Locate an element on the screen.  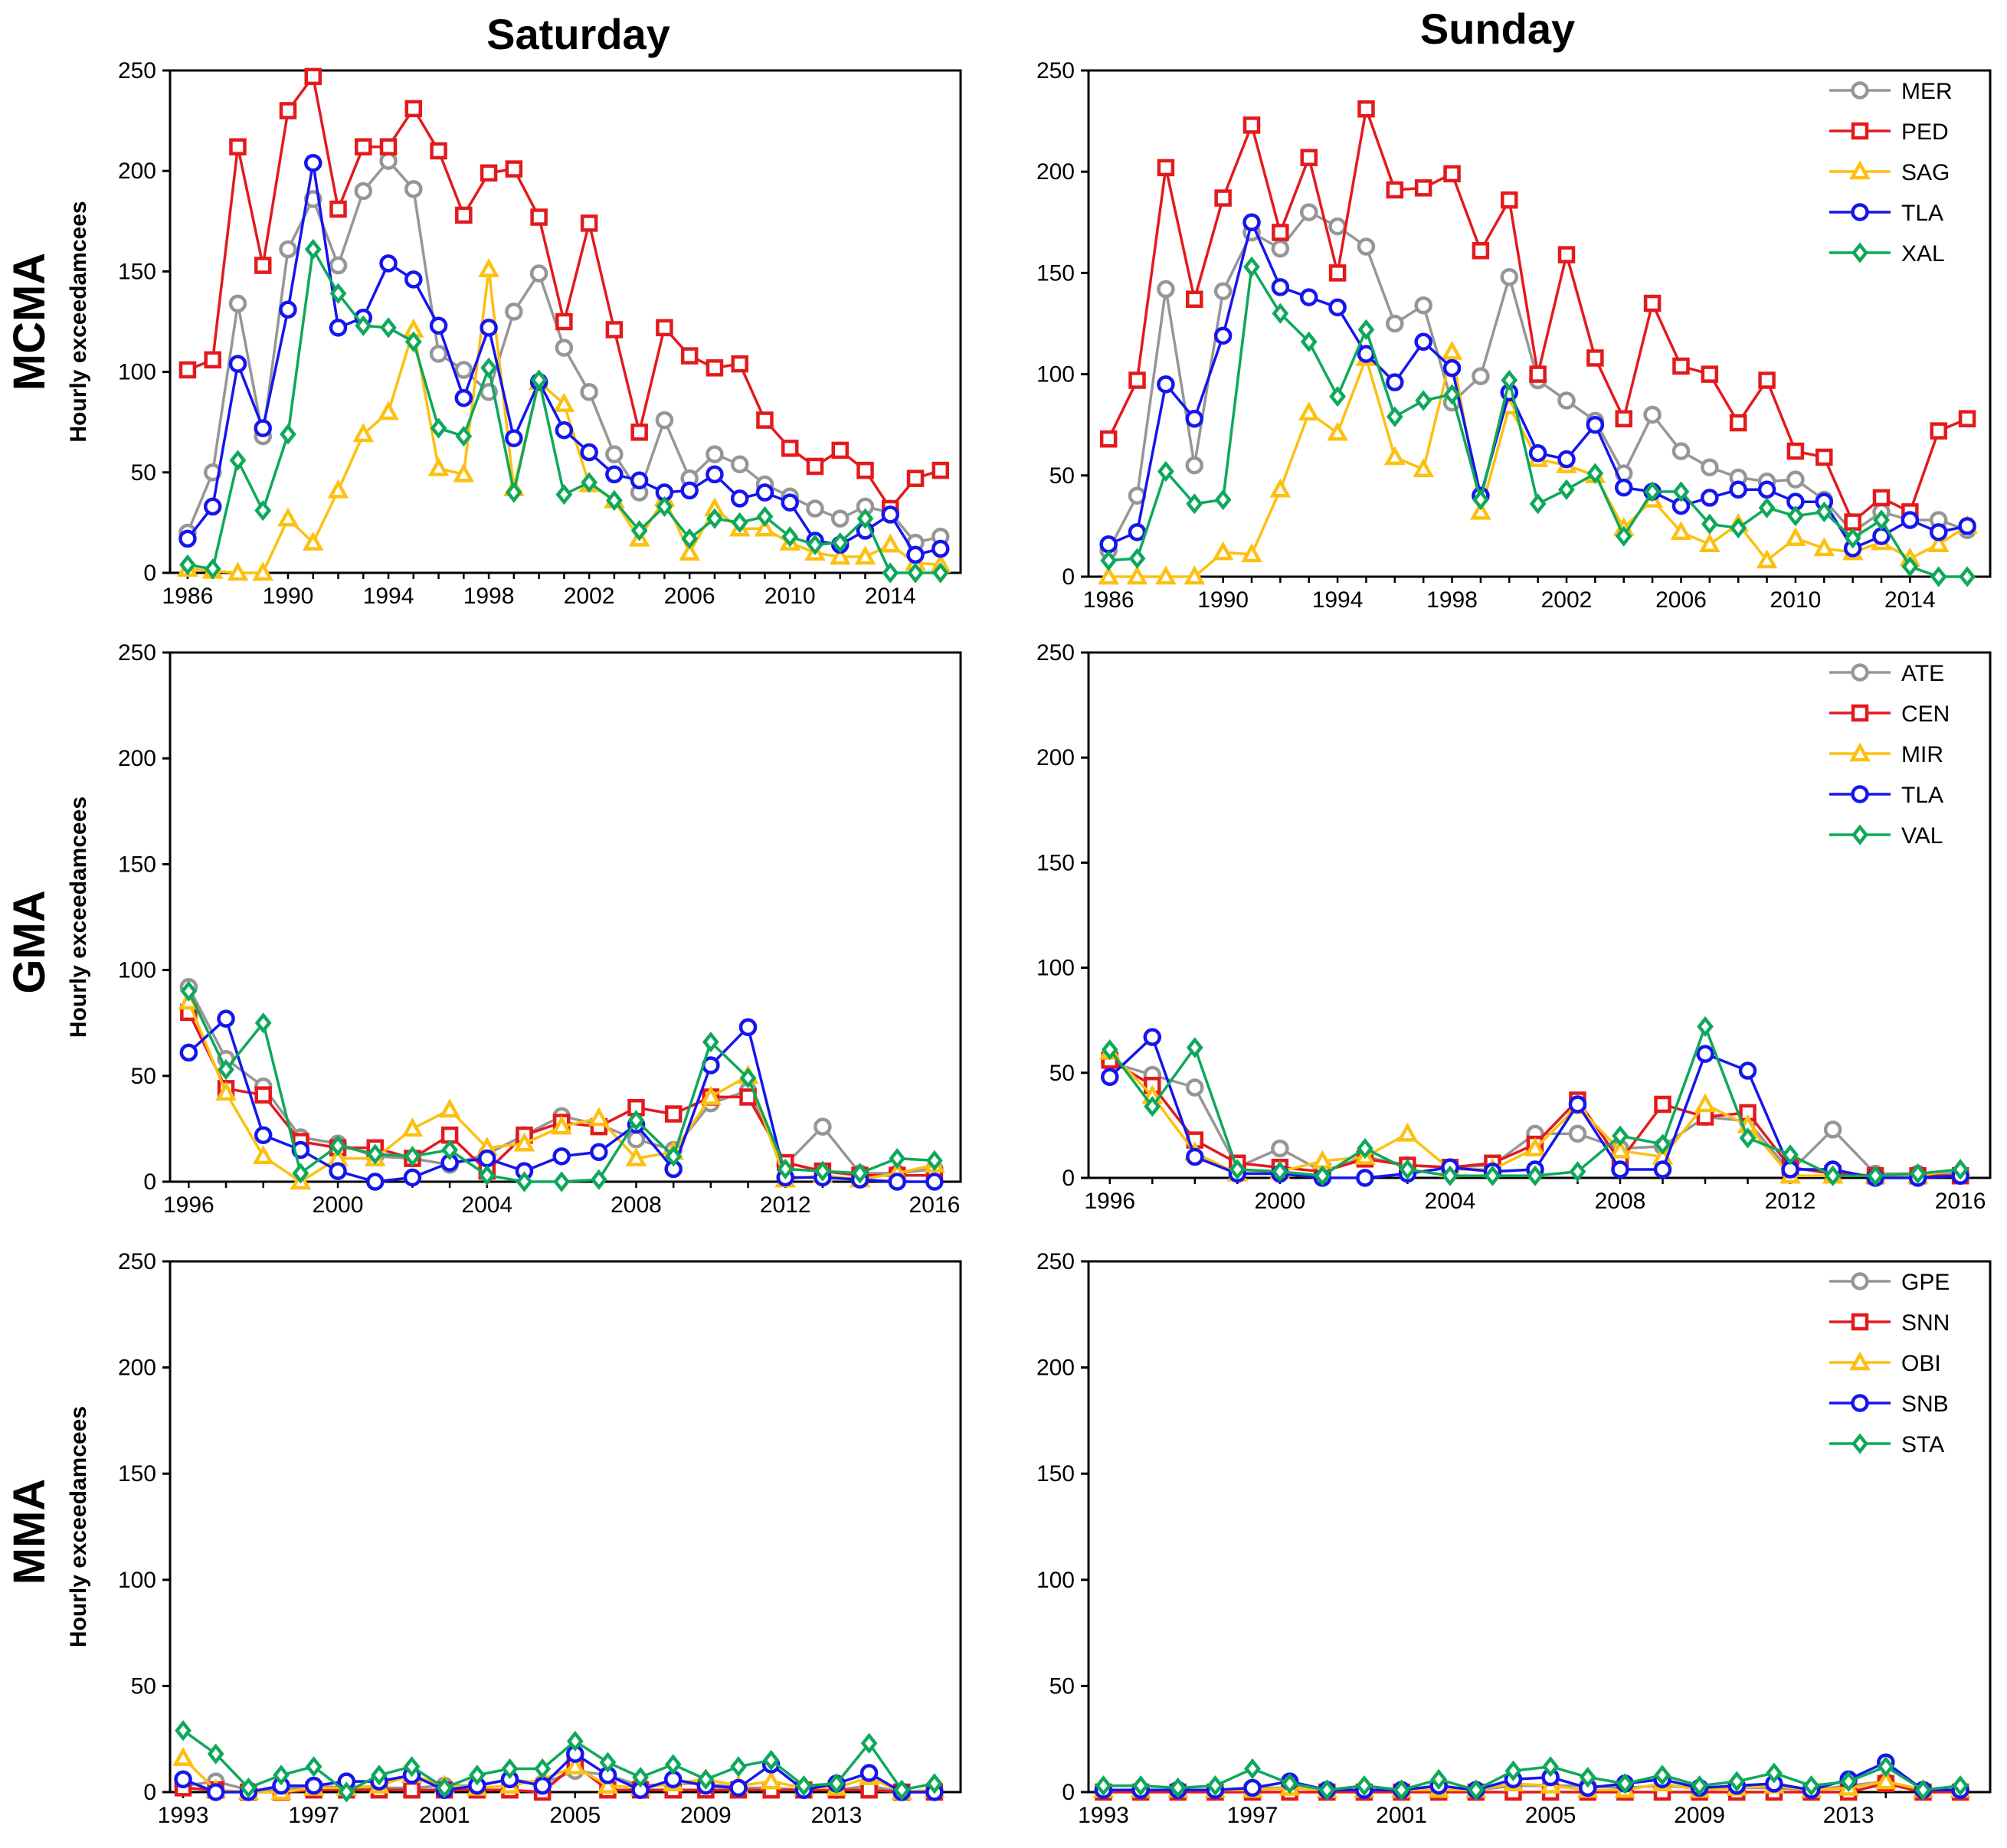
x-tick-label: 2010 is located at coordinates (1796, 600).